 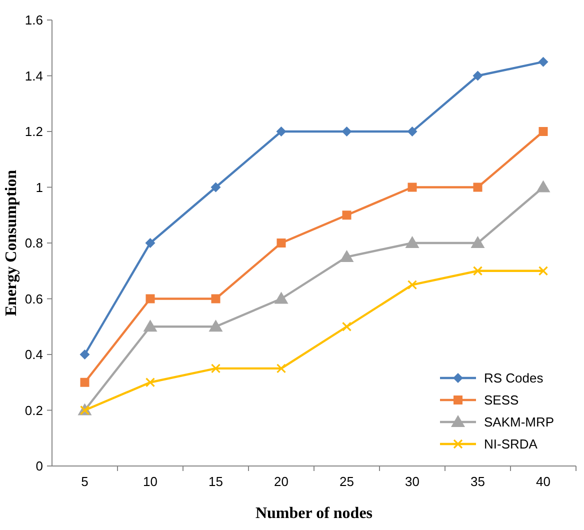 I want to click on legend-label: RS Codes, so click(x=514, y=378).